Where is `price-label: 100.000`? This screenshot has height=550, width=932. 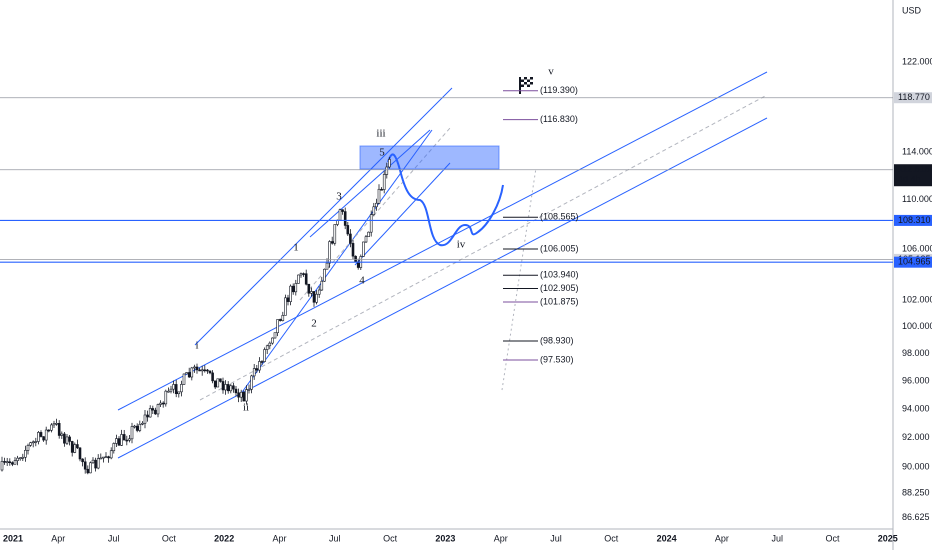
price-label: 100.000 is located at coordinates (917, 326).